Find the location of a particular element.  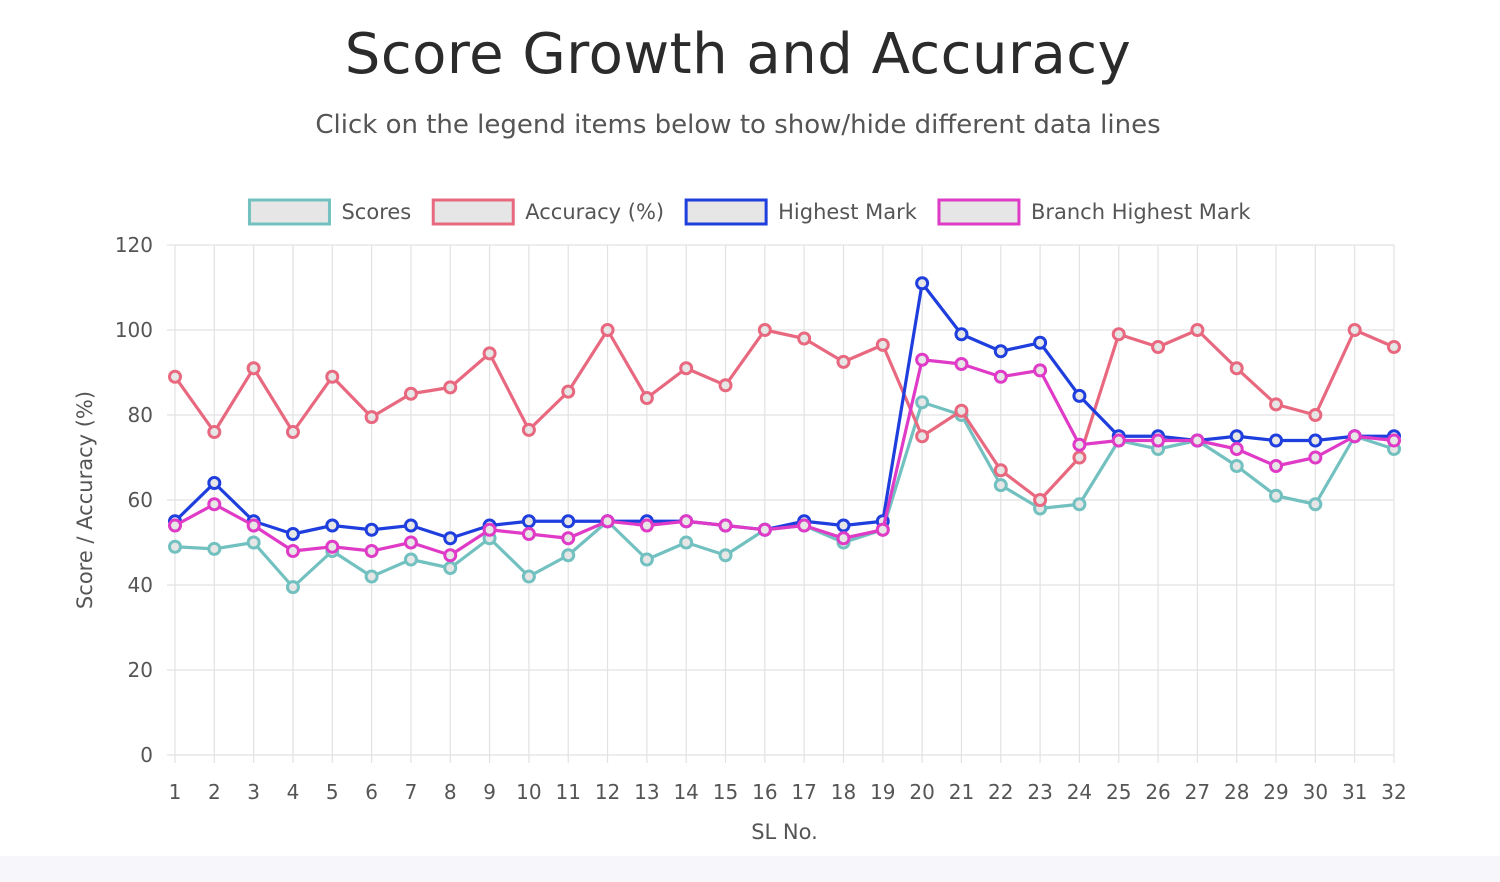

legend-item: Scores is located at coordinates (329, 212).